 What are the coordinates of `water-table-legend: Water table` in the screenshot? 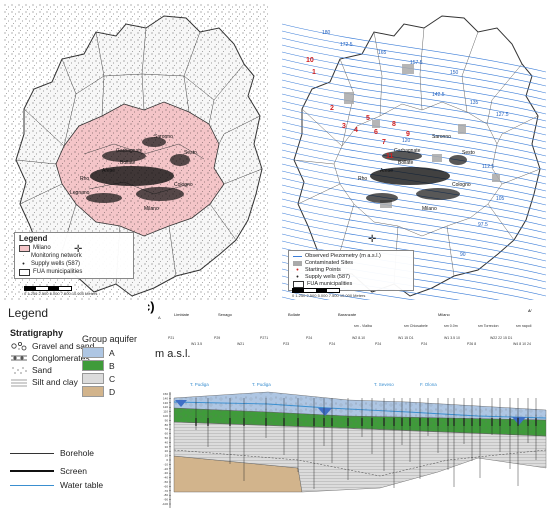 It's located at (56, 485).